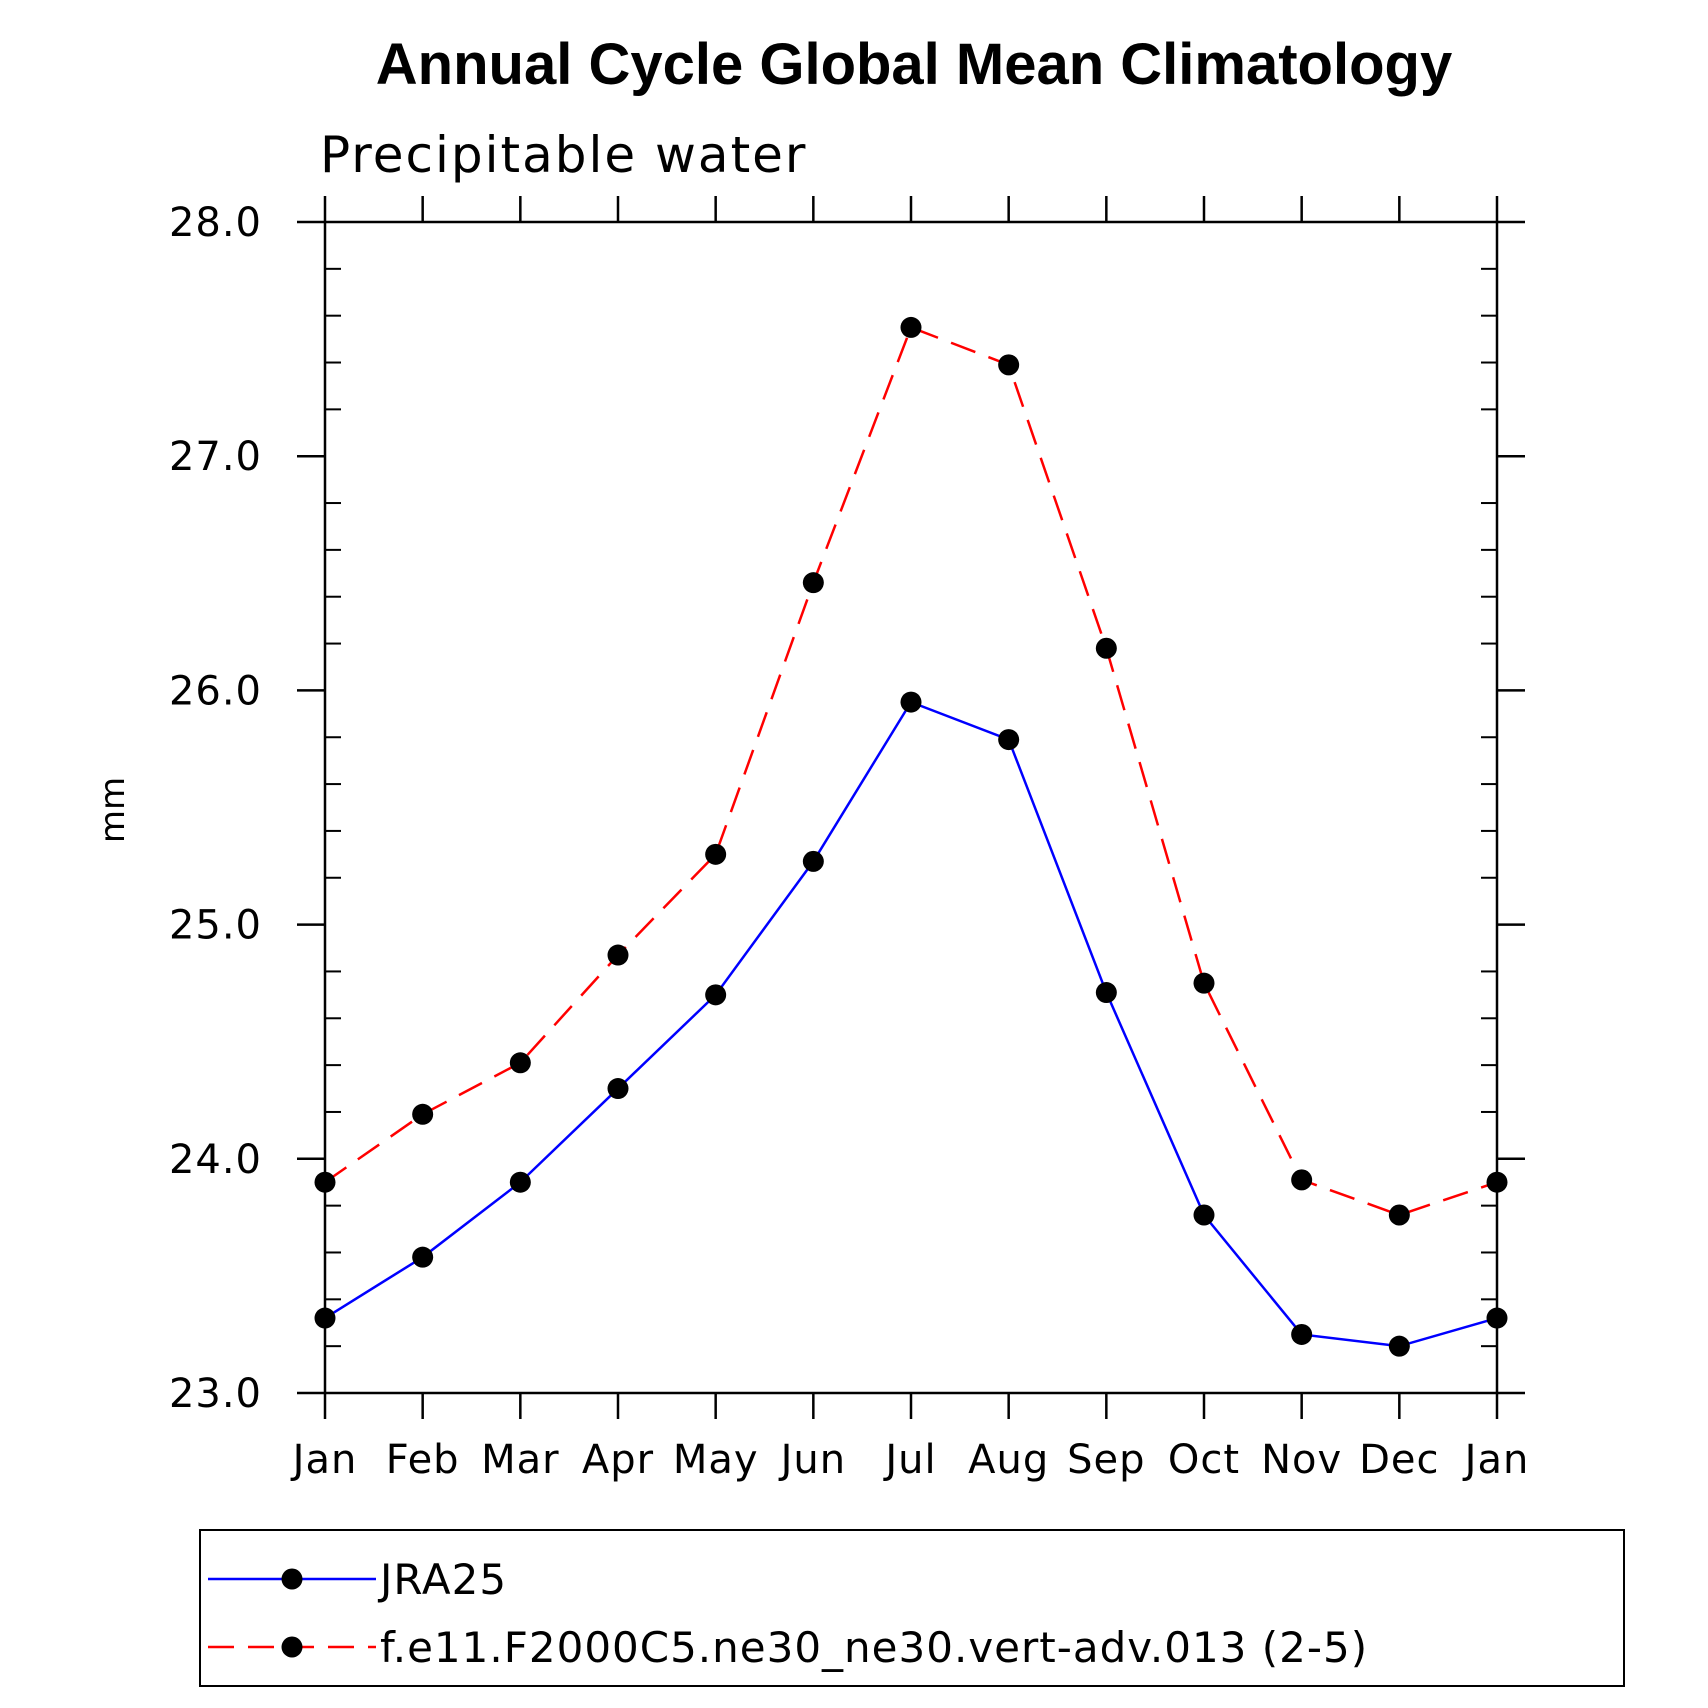 This screenshot has width=1708, height=1708. I want to click on y-axis-label: mm, so click(113, 810).